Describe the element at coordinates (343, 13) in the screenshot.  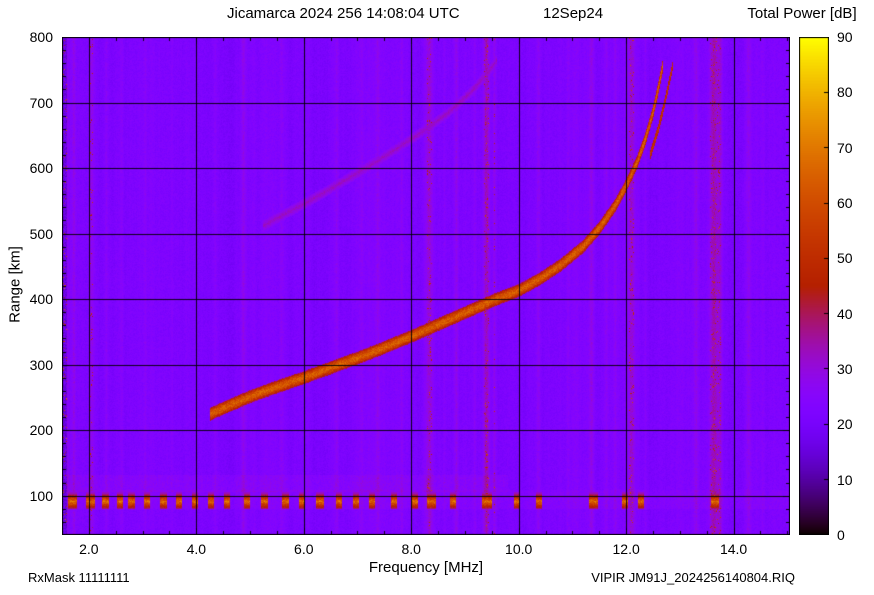
I see `plot-title: Jicamarca 2024 256 14:08:04 UTC` at that location.